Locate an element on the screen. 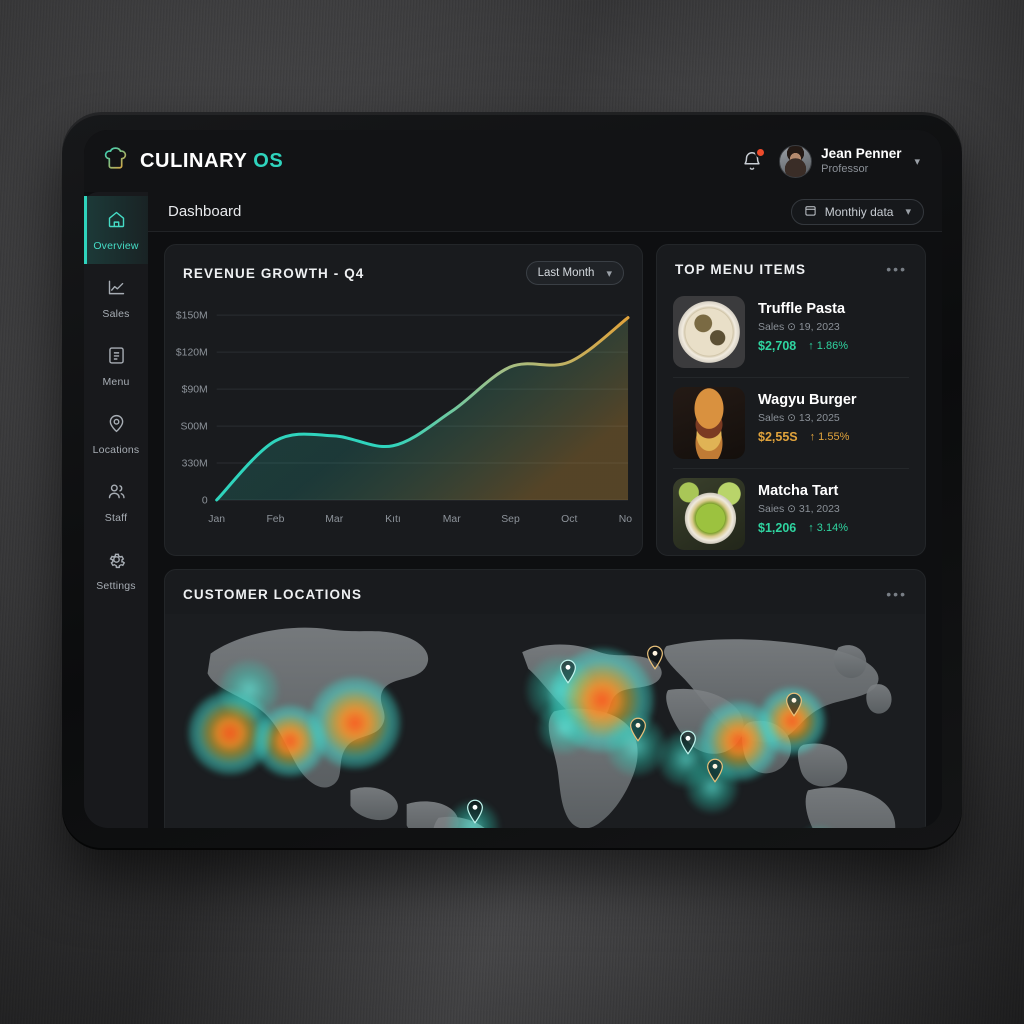 The width and height of the screenshot is (1024, 1024). menu-item-stats: $2,708 ↑ 1.86% is located at coordinates (833, 346).